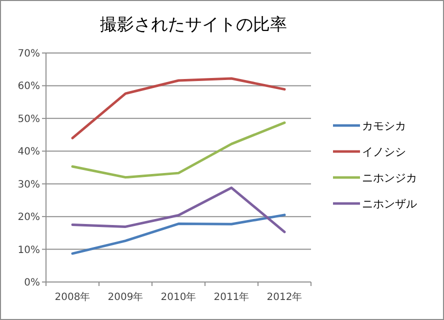 The image size is (444, 320). What do you see at coordinates (232, 297) in the screenshot?
I see `x-tick-label: 2011年` at bounding box center [232, 297].